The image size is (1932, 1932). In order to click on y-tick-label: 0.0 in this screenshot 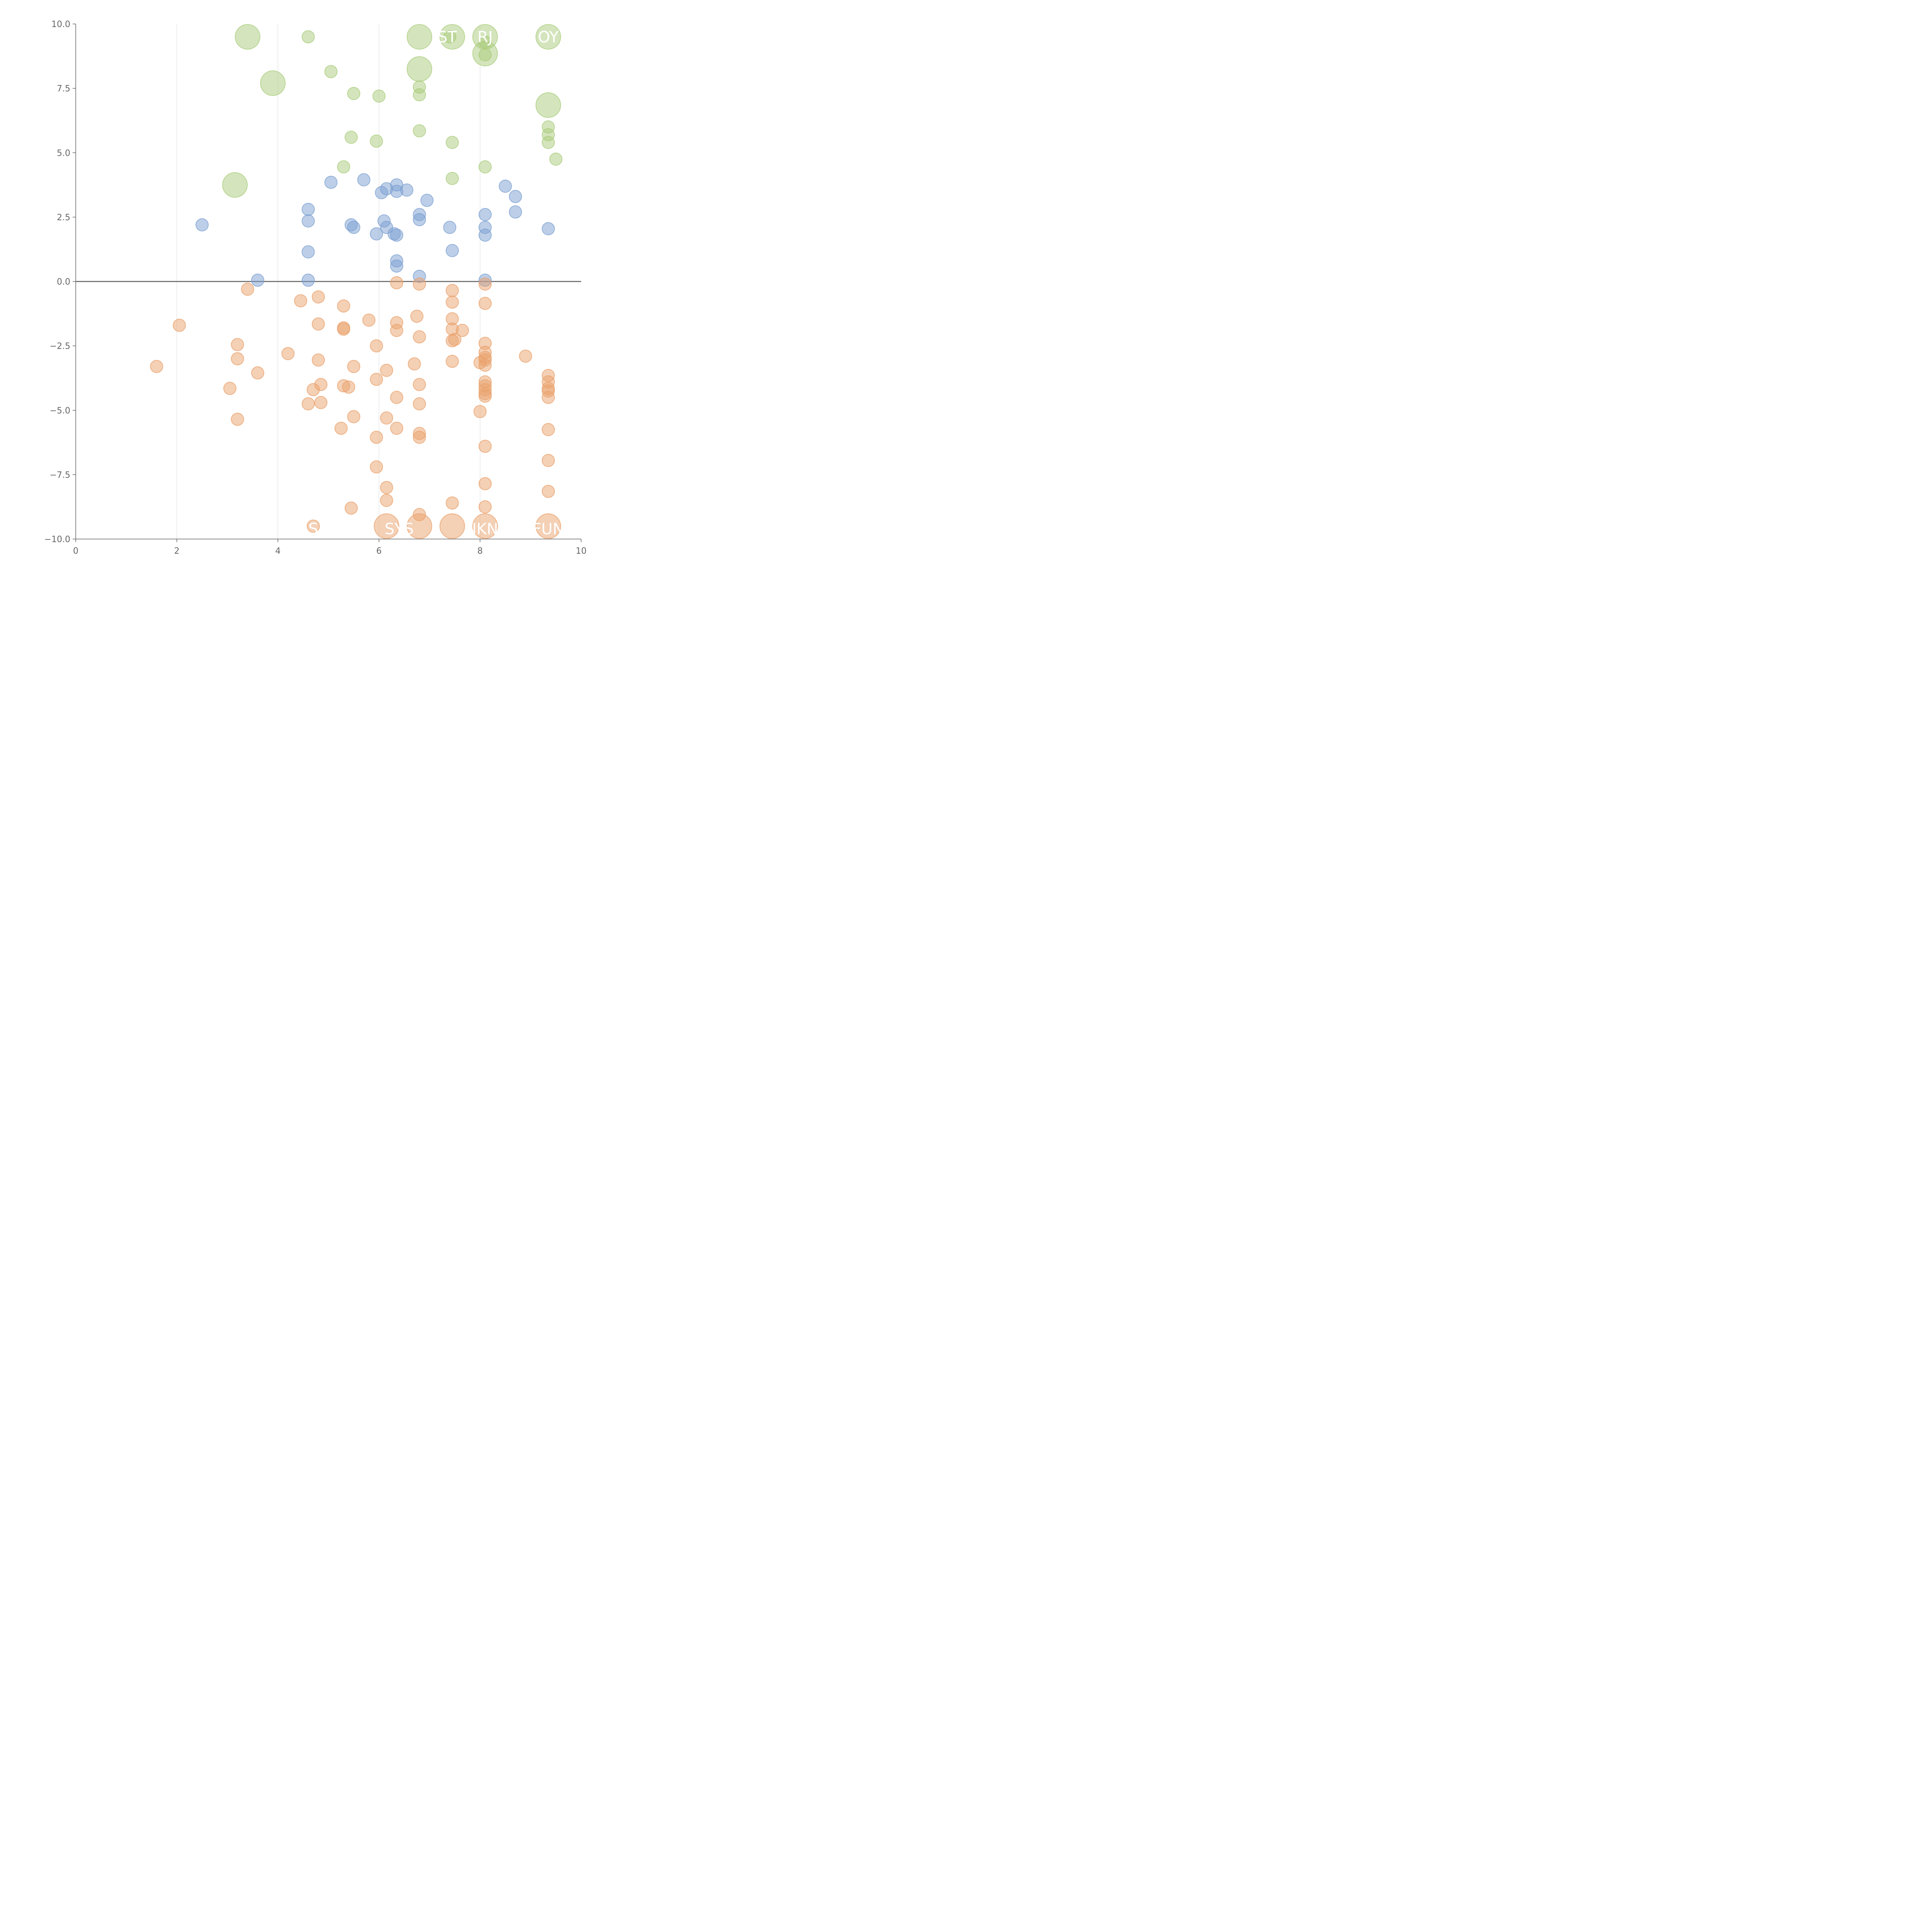, I will do `click(64, 282)`.